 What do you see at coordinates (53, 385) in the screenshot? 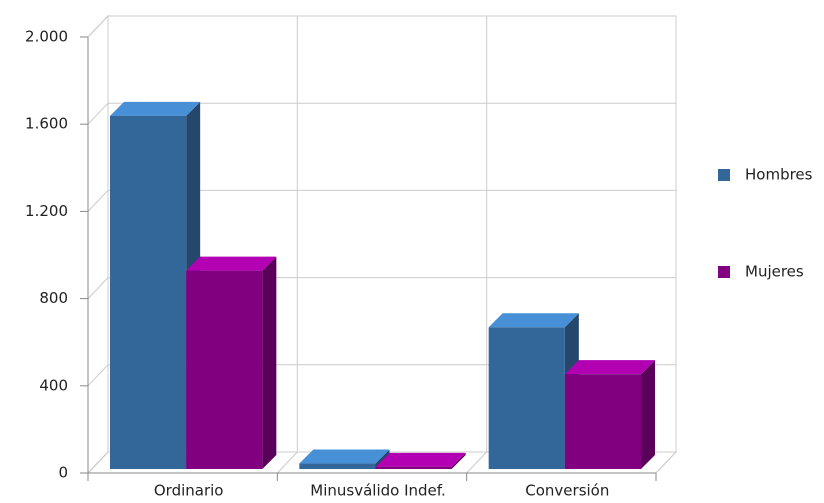
I see `y-tick-label: 400` at bounding box center [53, 385].